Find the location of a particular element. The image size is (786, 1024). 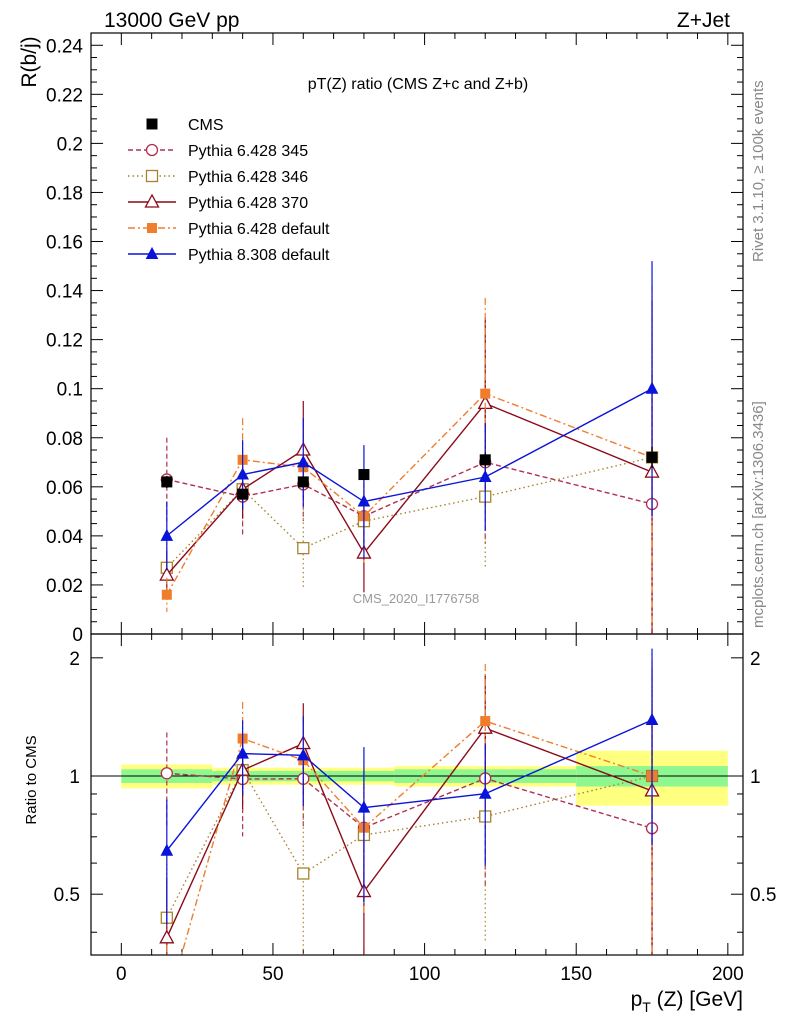

series-5-line is located at coordinates (409, 462).